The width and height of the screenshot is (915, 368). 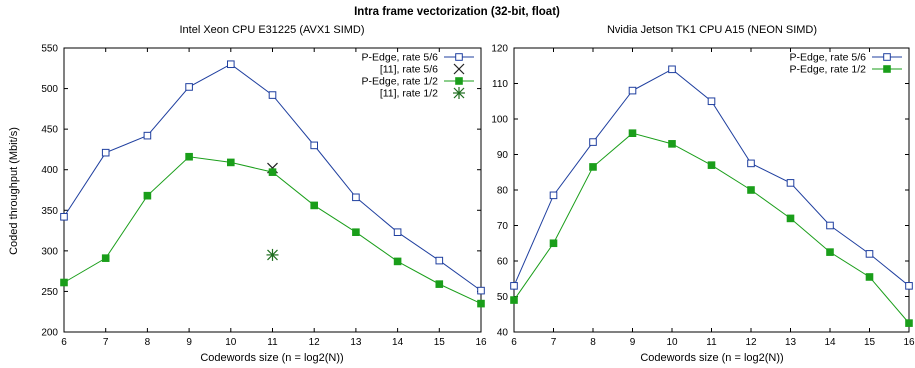 What do you see at coordinates (409, 70) in the screenshot?
I see `left-legend-label: [11], rate 5/6` at bounding box center [409, 70].